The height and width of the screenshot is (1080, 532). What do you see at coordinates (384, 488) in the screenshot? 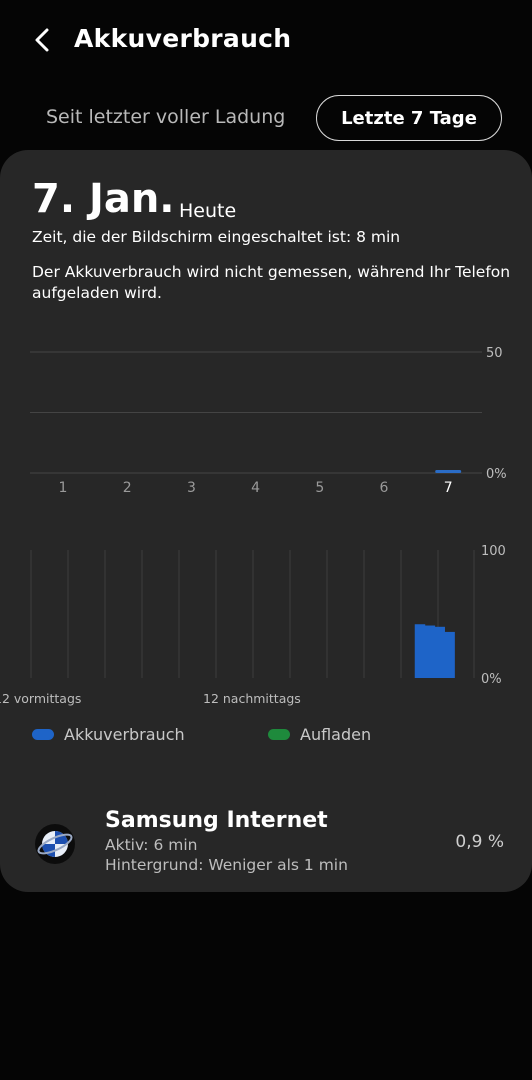
I see `x-tick-label: 6` at bounding box center [384, 488].